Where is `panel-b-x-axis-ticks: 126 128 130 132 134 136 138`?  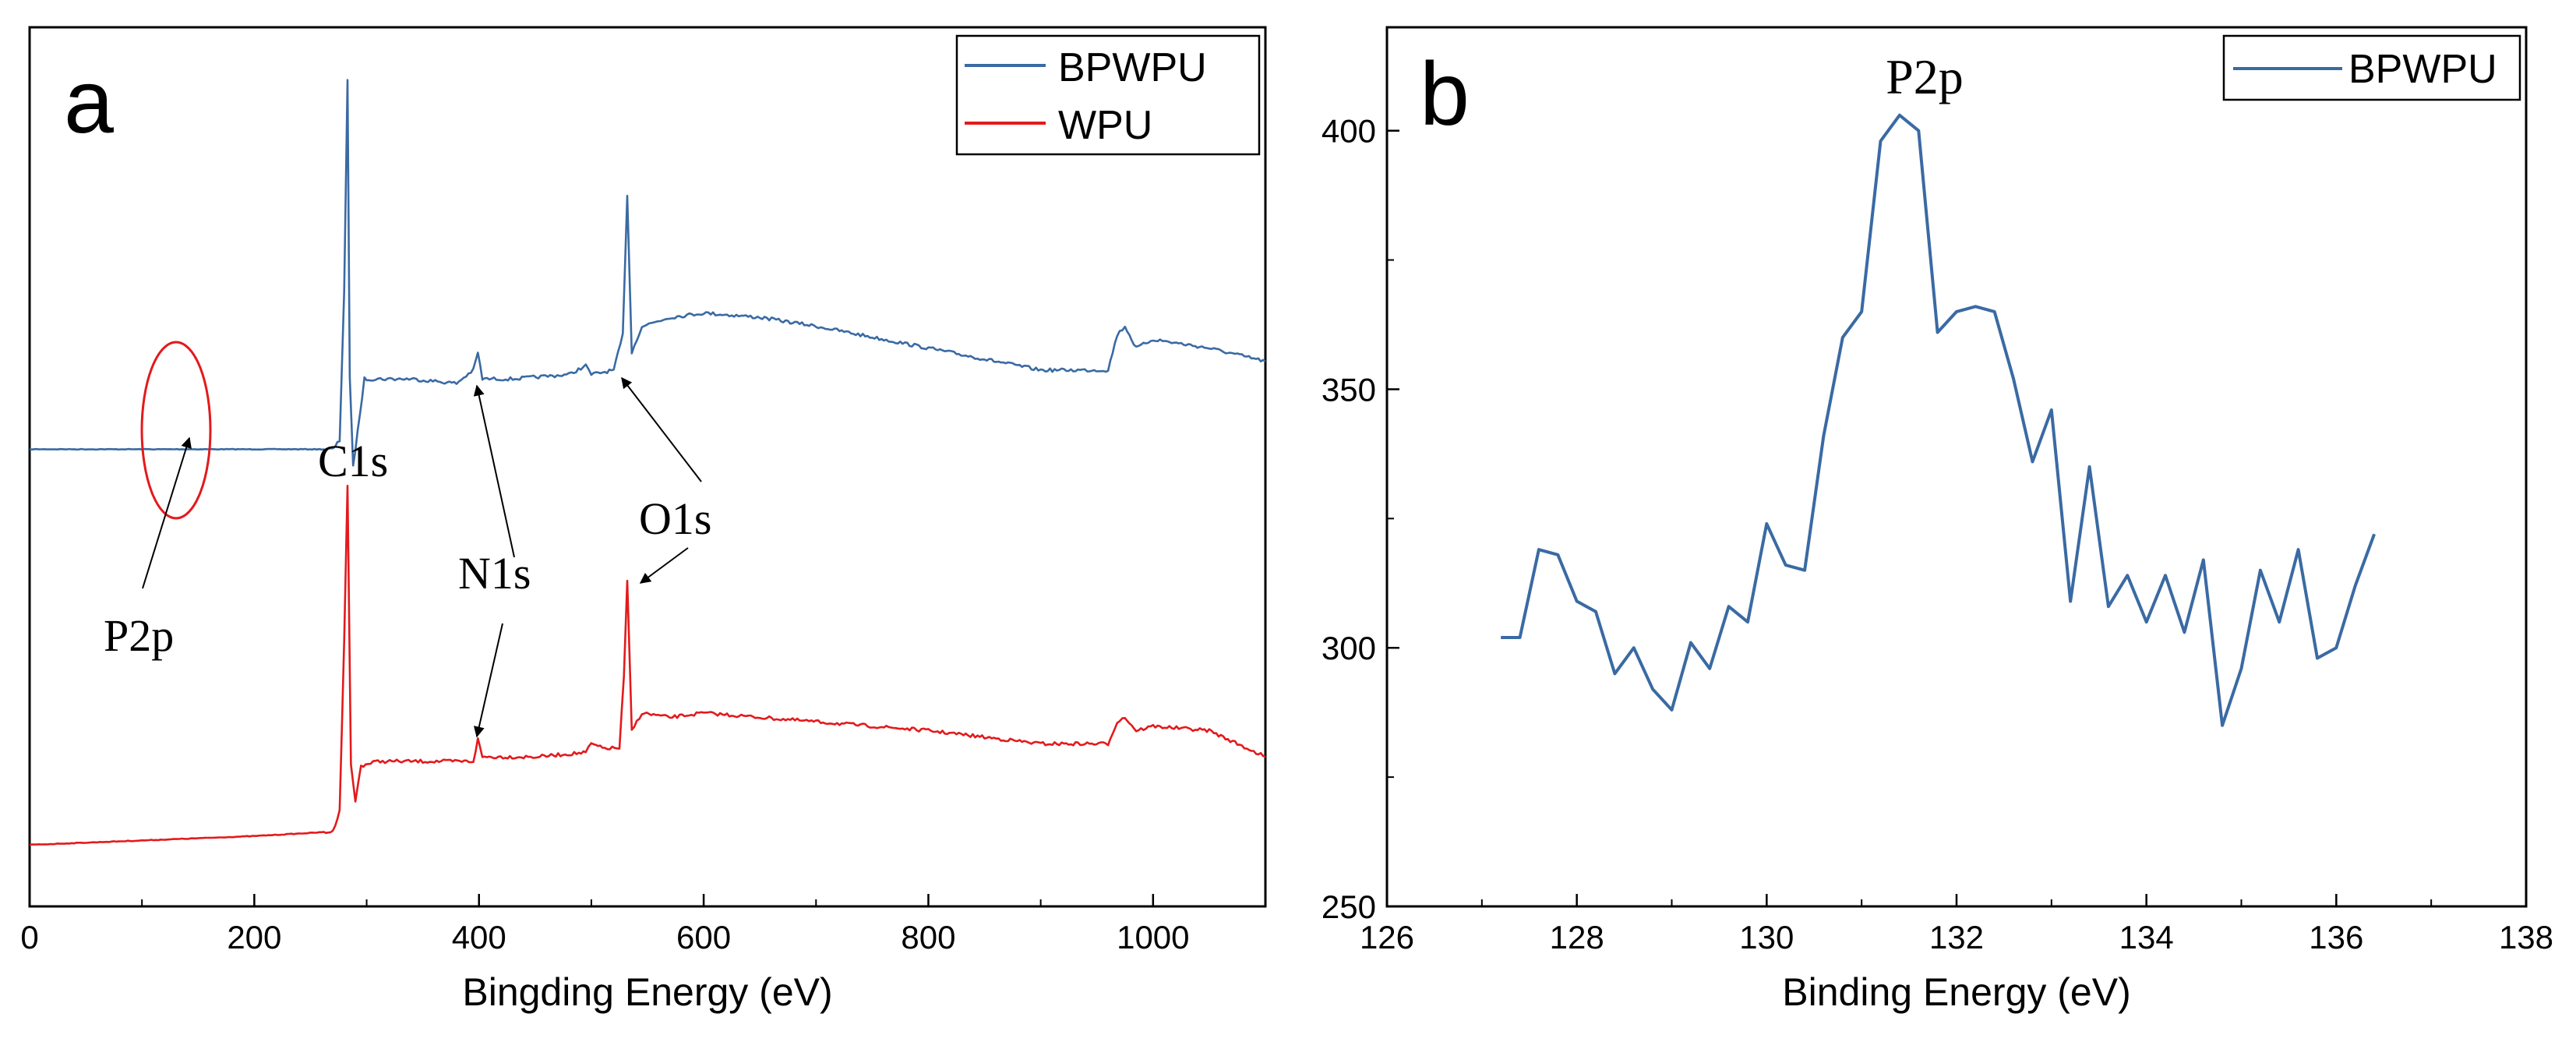 panel-b-x-axis-ticks: 126 128 130 132 134 136 138 is located at coordinates (1956, 924).